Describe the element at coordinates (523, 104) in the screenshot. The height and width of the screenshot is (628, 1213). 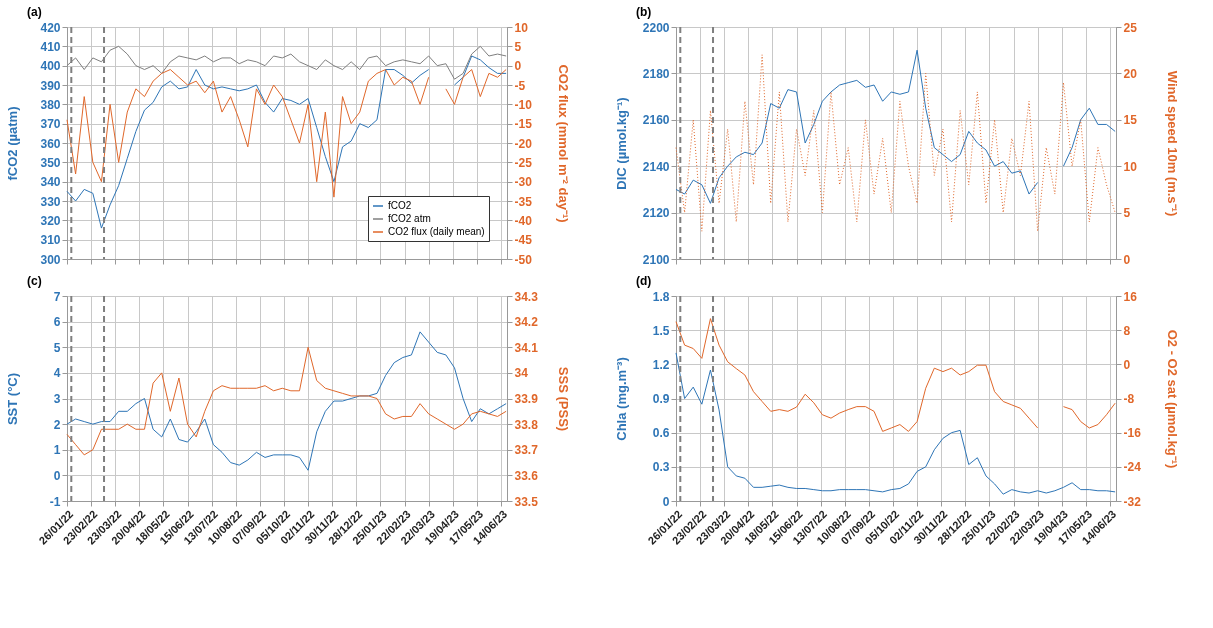
I see `y2-tick-label: -10` at that location.